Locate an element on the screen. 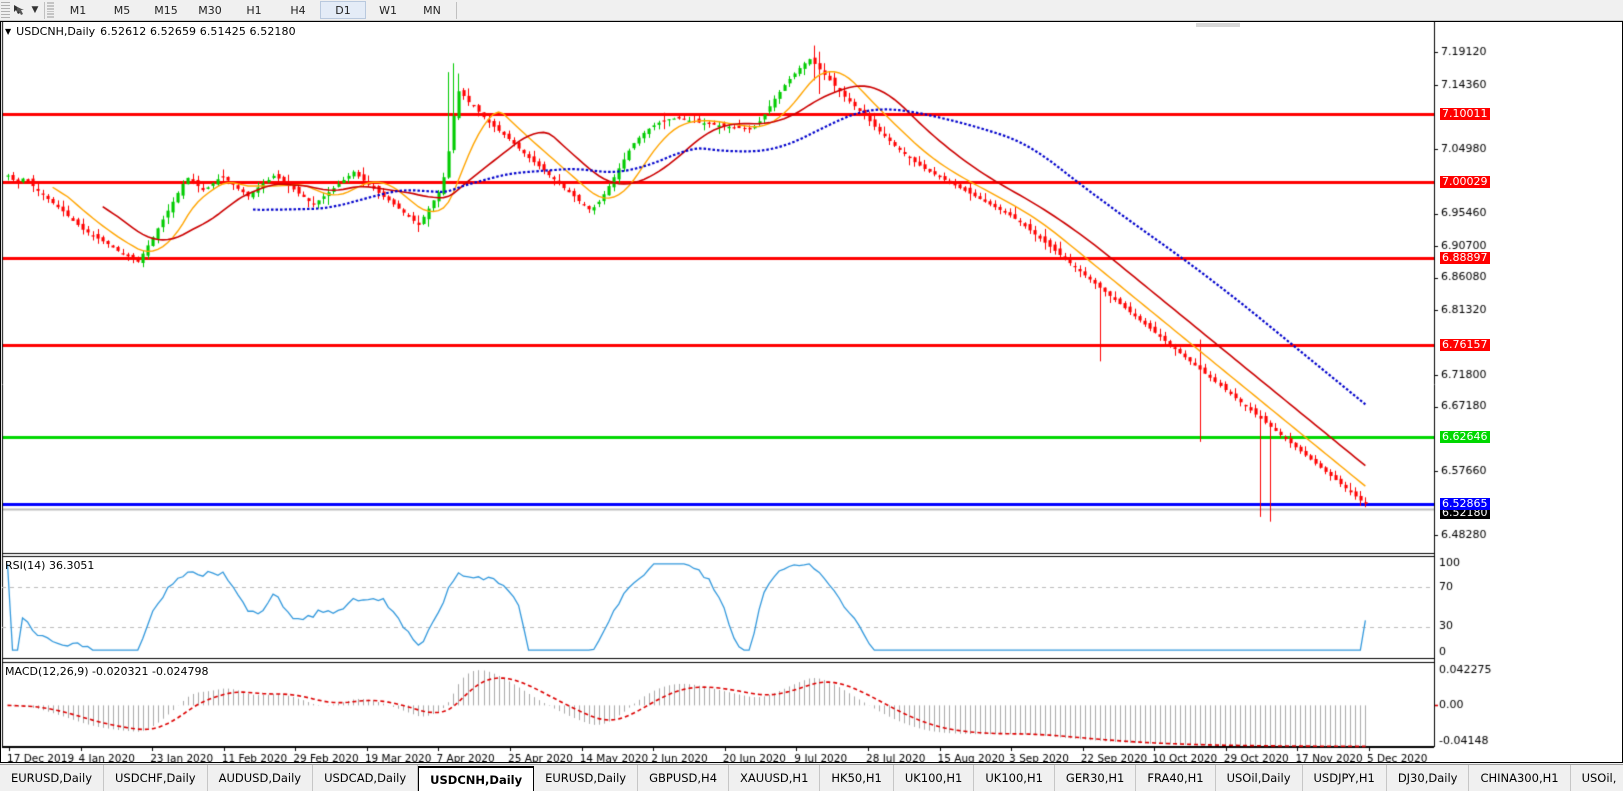 Image resolution: width=1623 pixels, height=791 pixels. timeframe-m1: M1 is located at coordinates (78, 10).